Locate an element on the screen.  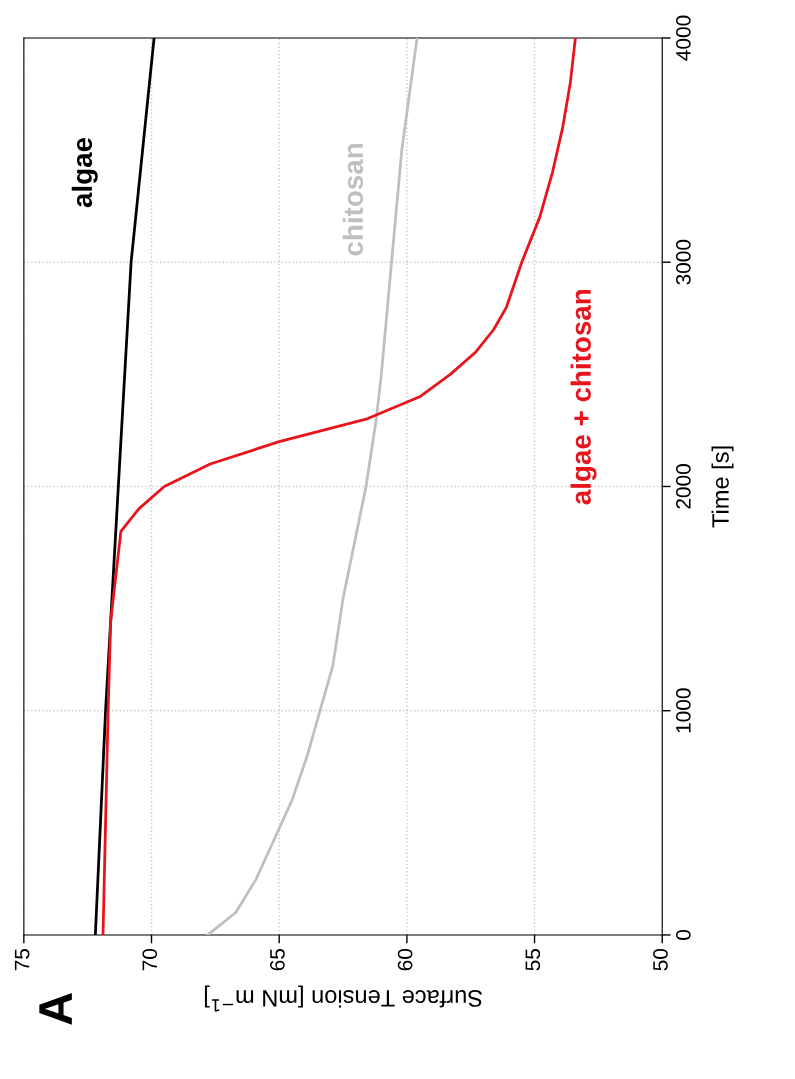
x-tick-label: 75 is located at coordinates (22, 960).